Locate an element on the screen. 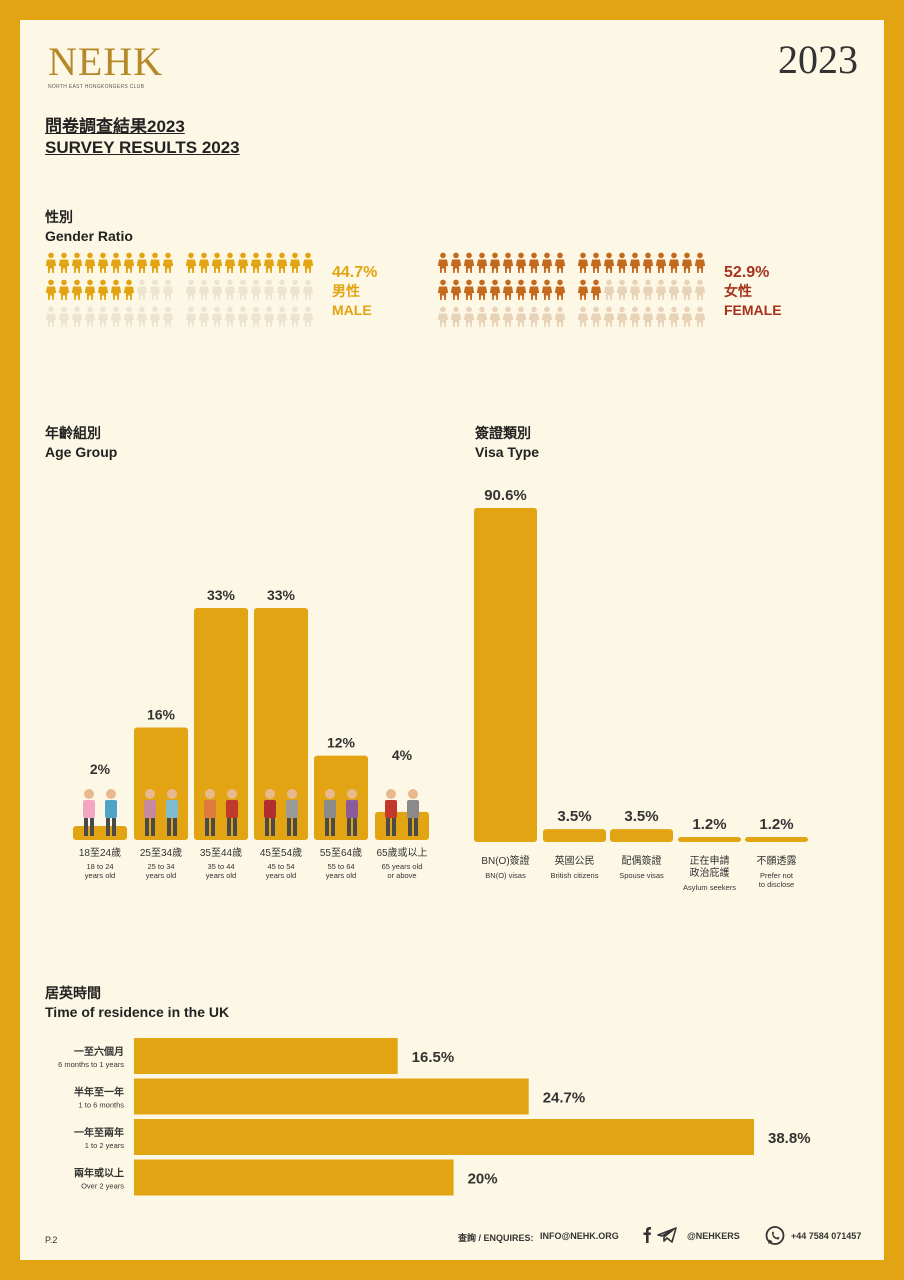  email-link: INFO@NEHK.ORG is located at coordinates (579, 1236).